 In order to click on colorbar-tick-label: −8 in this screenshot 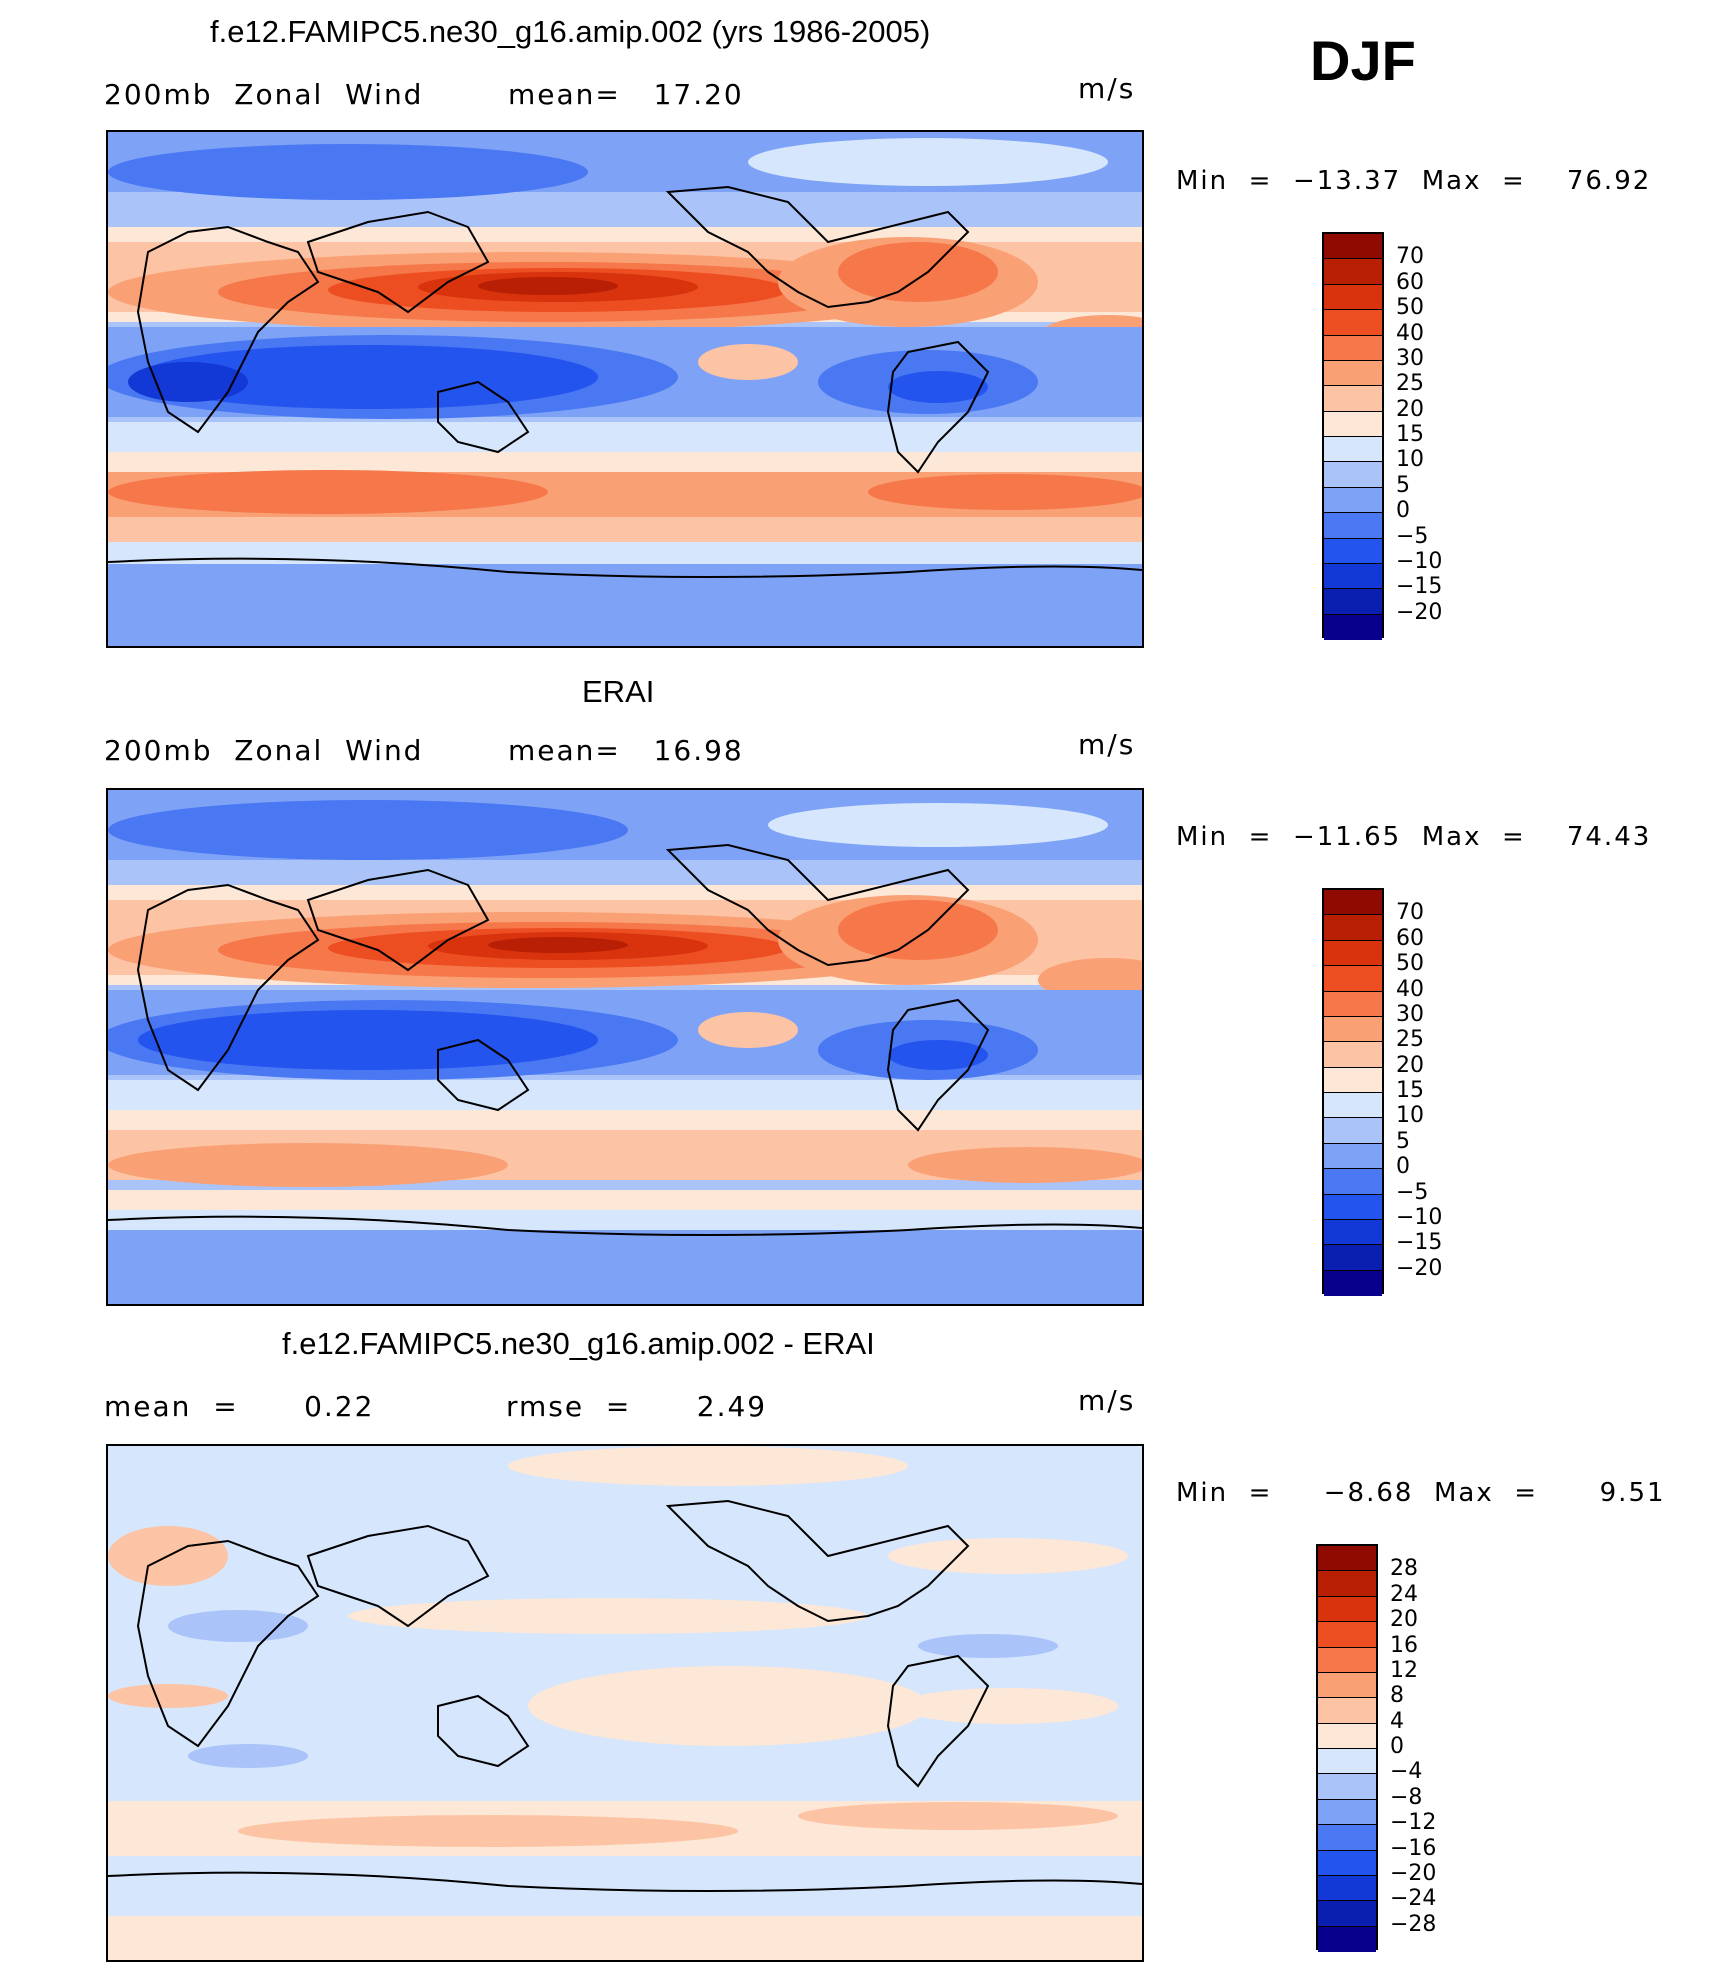, I will do `click(1406, 1797)`.